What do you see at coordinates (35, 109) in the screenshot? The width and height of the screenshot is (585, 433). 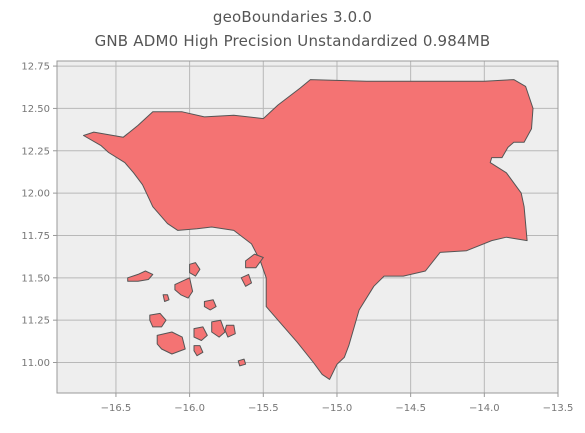 I see `y-tick-label: 12.50` at bounding box center [35, 109].